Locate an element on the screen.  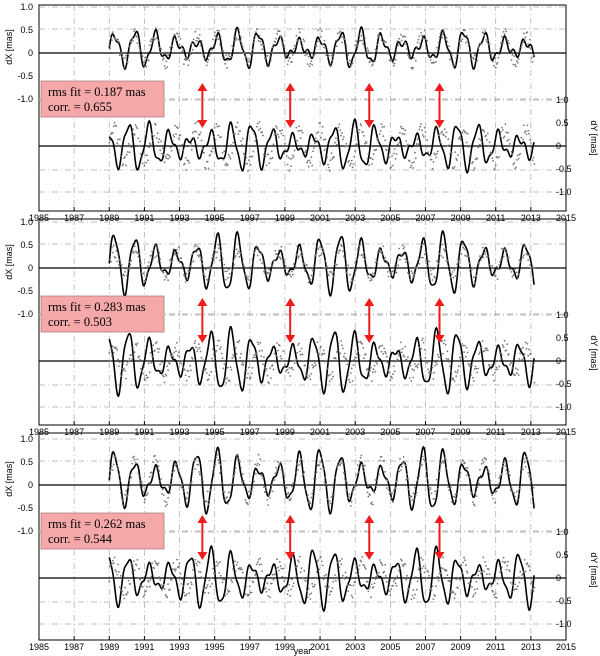
rms-fit-text: rms fit = 0.187 mas is located at coordinates (97, 92).